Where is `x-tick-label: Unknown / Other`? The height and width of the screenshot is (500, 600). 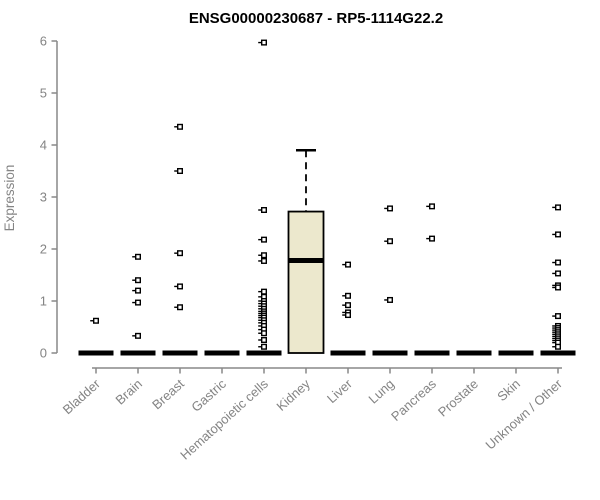 x-tick-label: Unknown / Other is located at coordinates (523, 414).